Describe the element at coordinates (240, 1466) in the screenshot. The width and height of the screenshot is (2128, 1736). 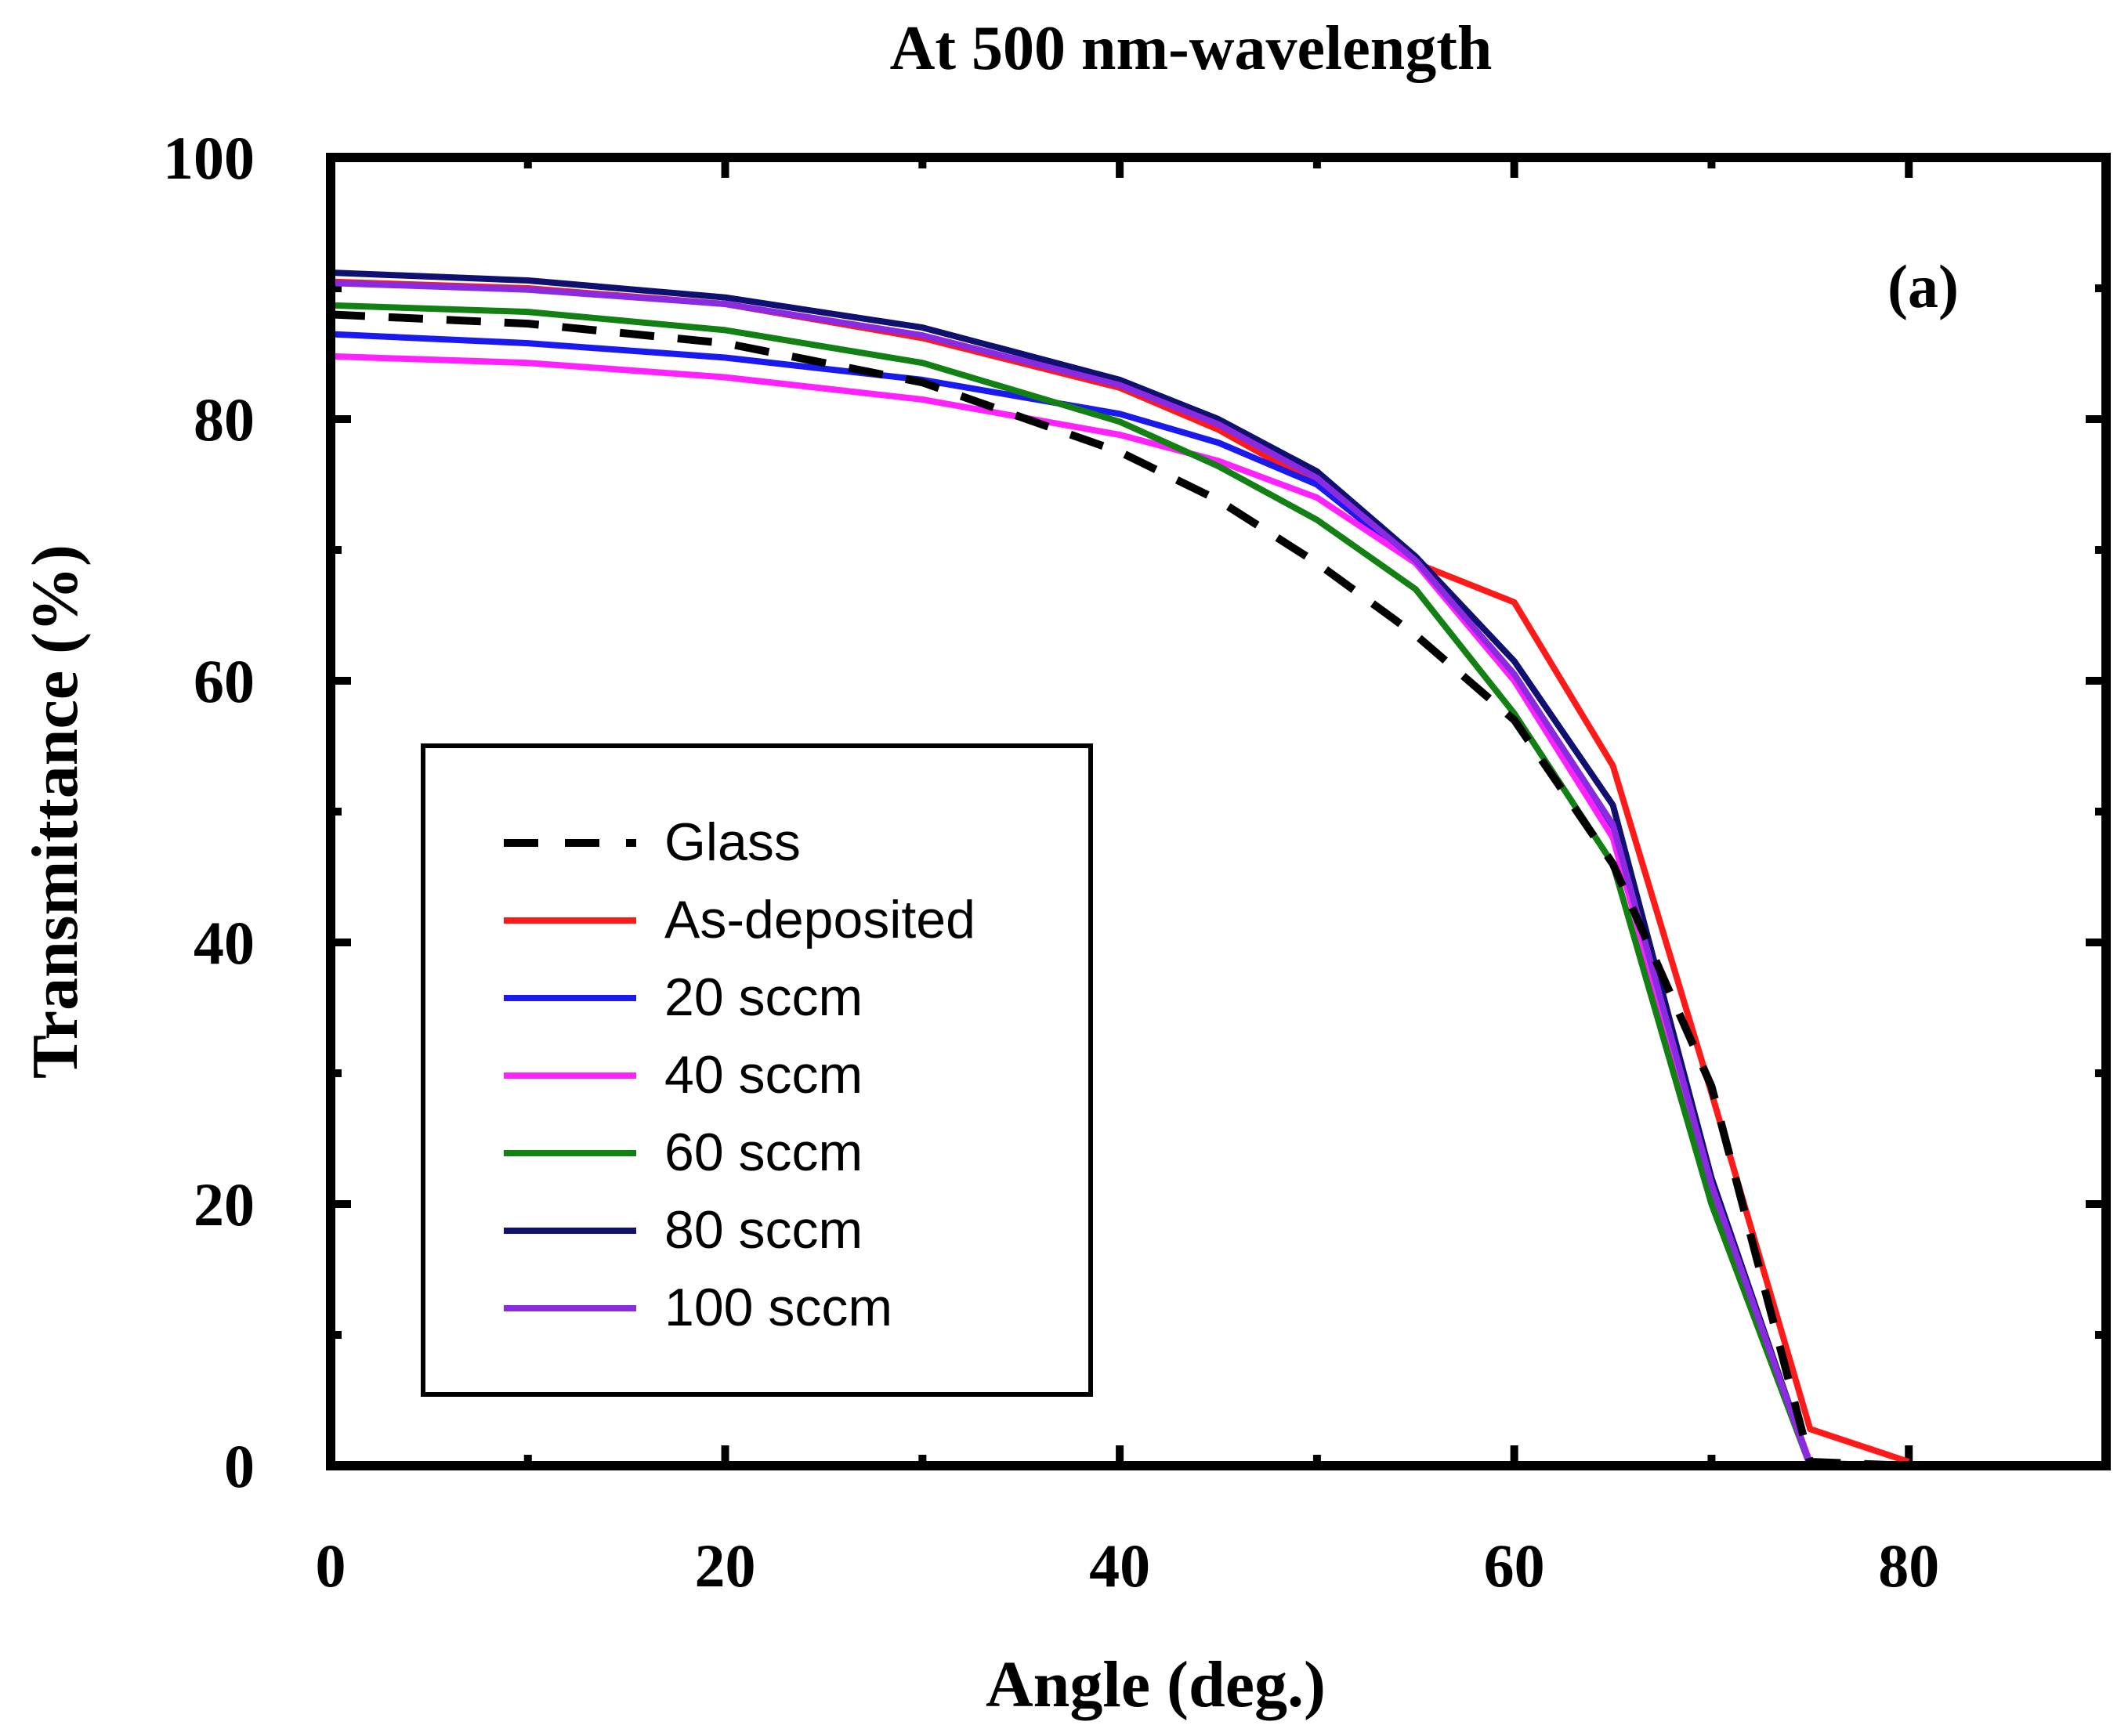
I see `y-tick-label: 0` at that location.